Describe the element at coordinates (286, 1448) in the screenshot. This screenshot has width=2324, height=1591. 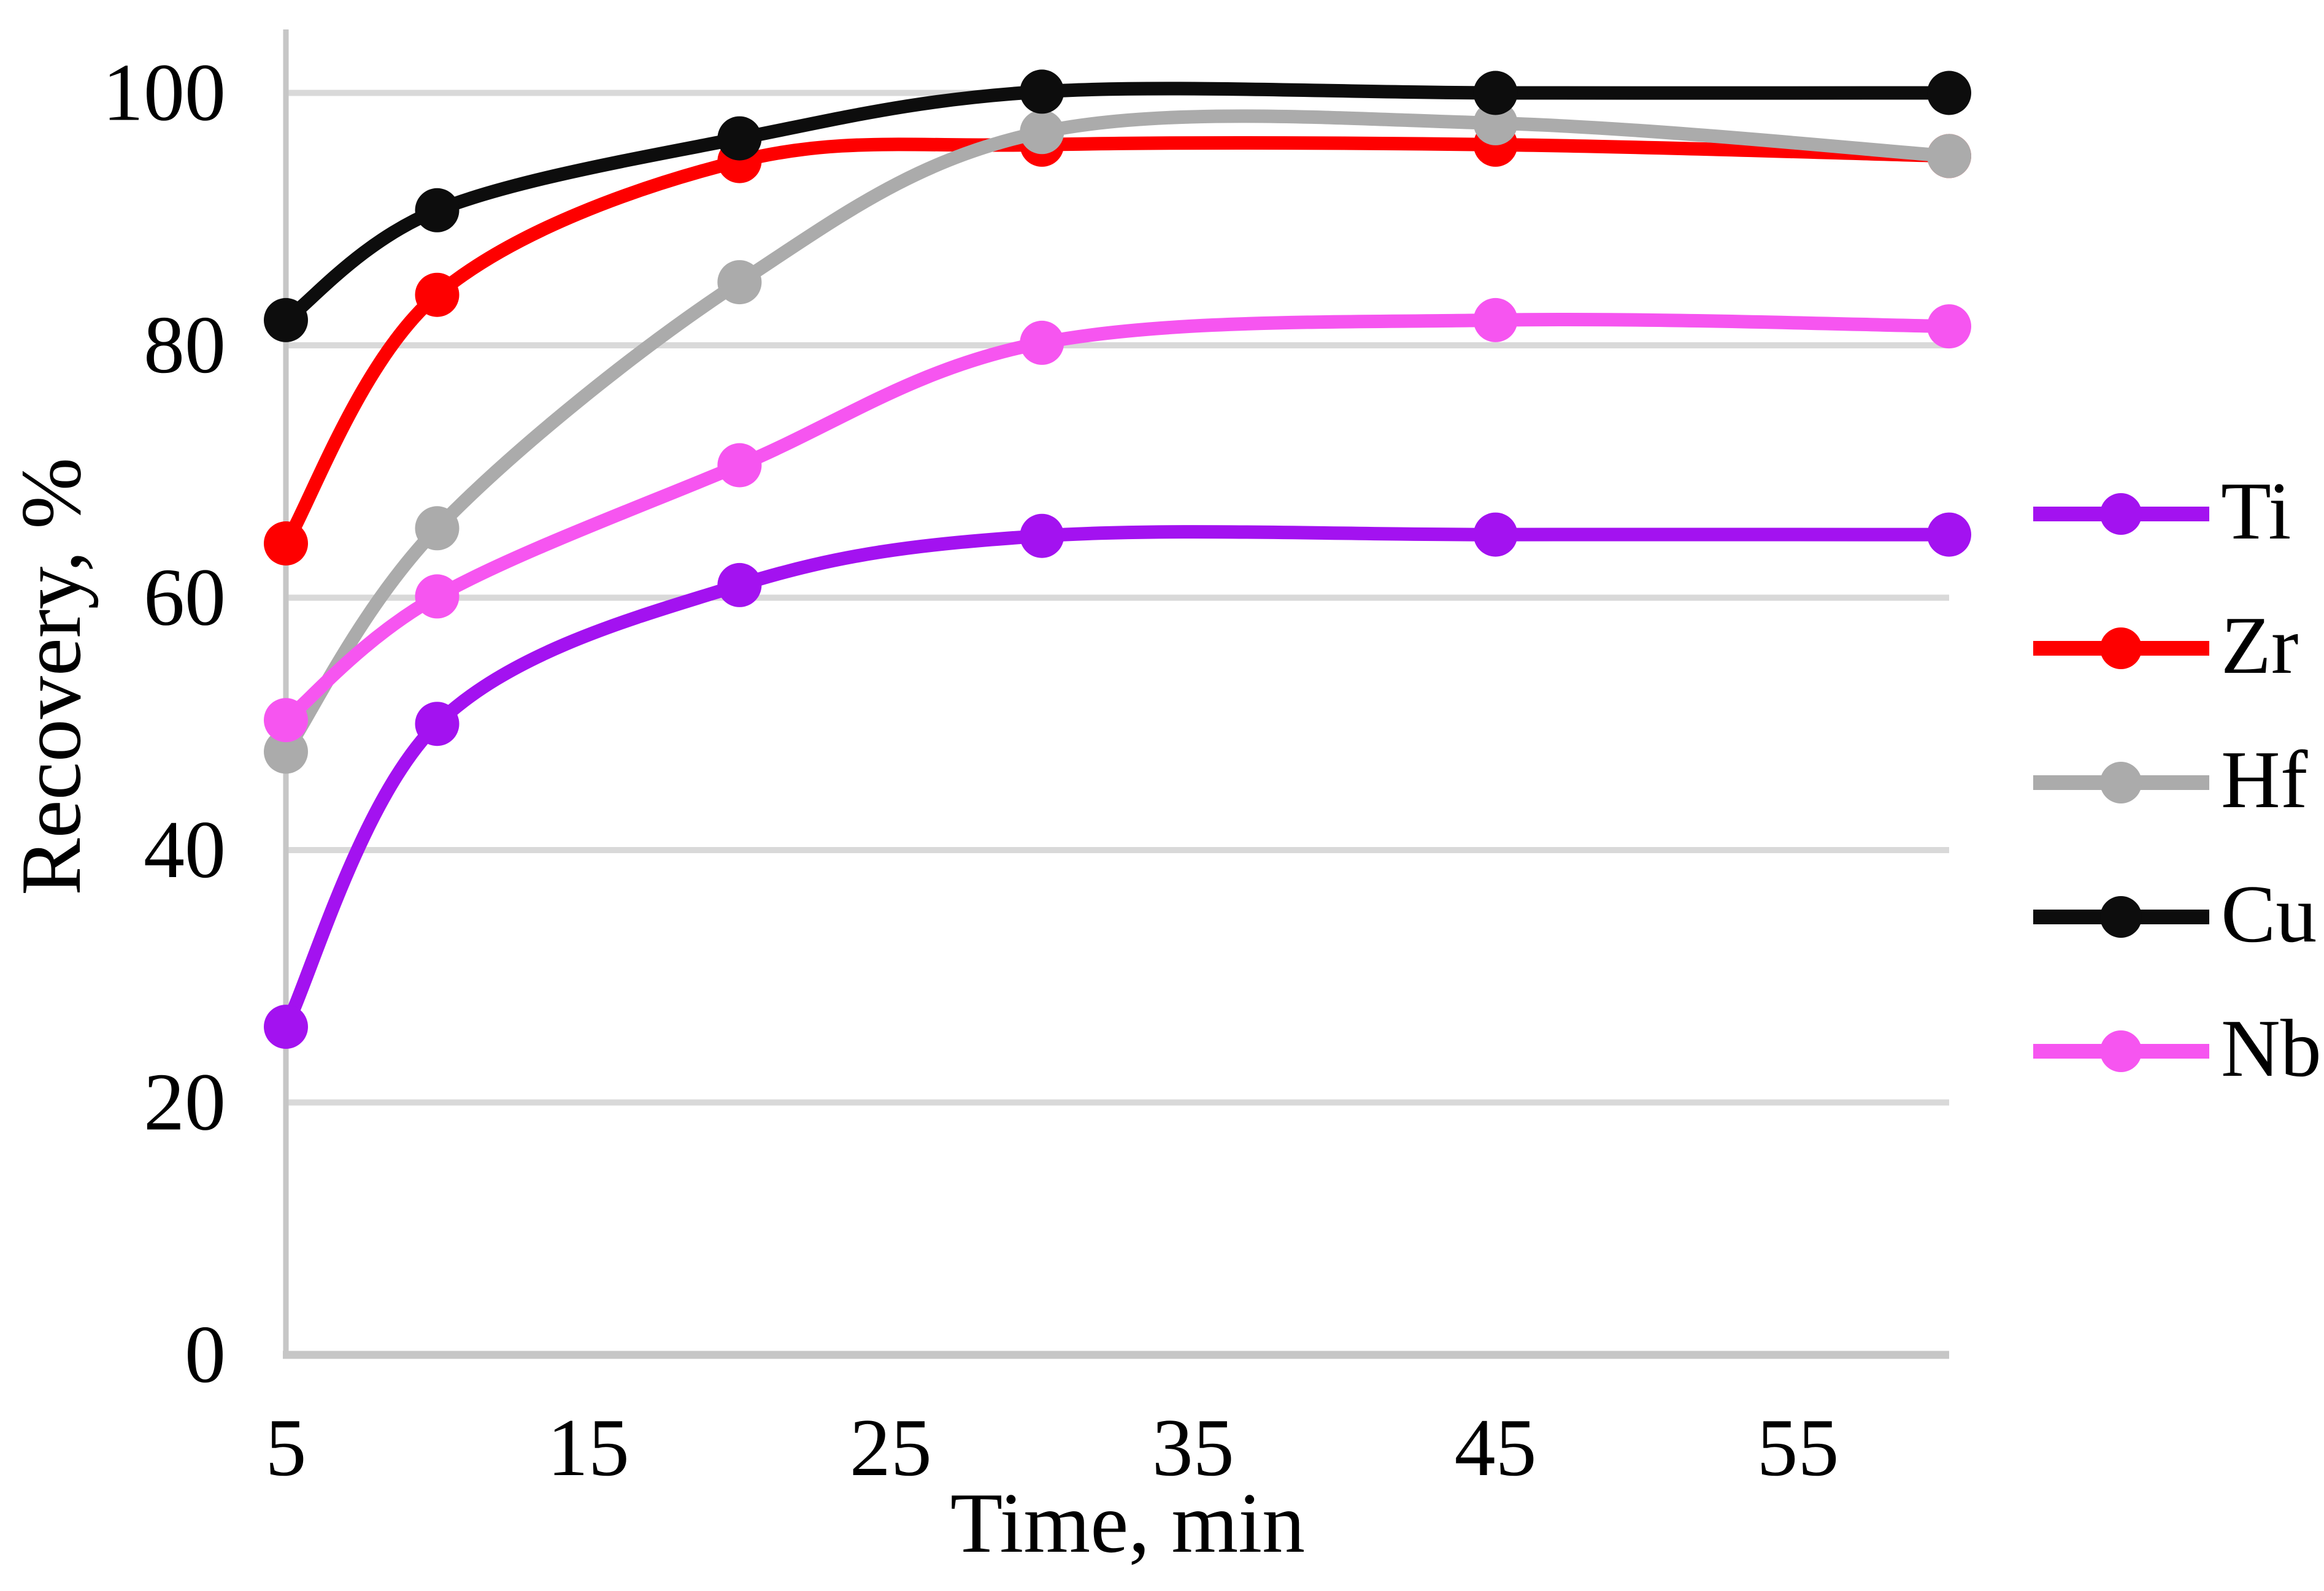
I see `svg-text: 5` at that location.